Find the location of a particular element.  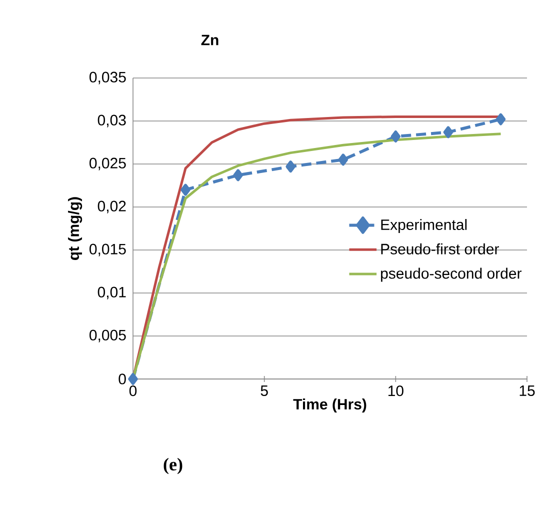

x-tick-label: 5 is located at coordinates (264, 391).